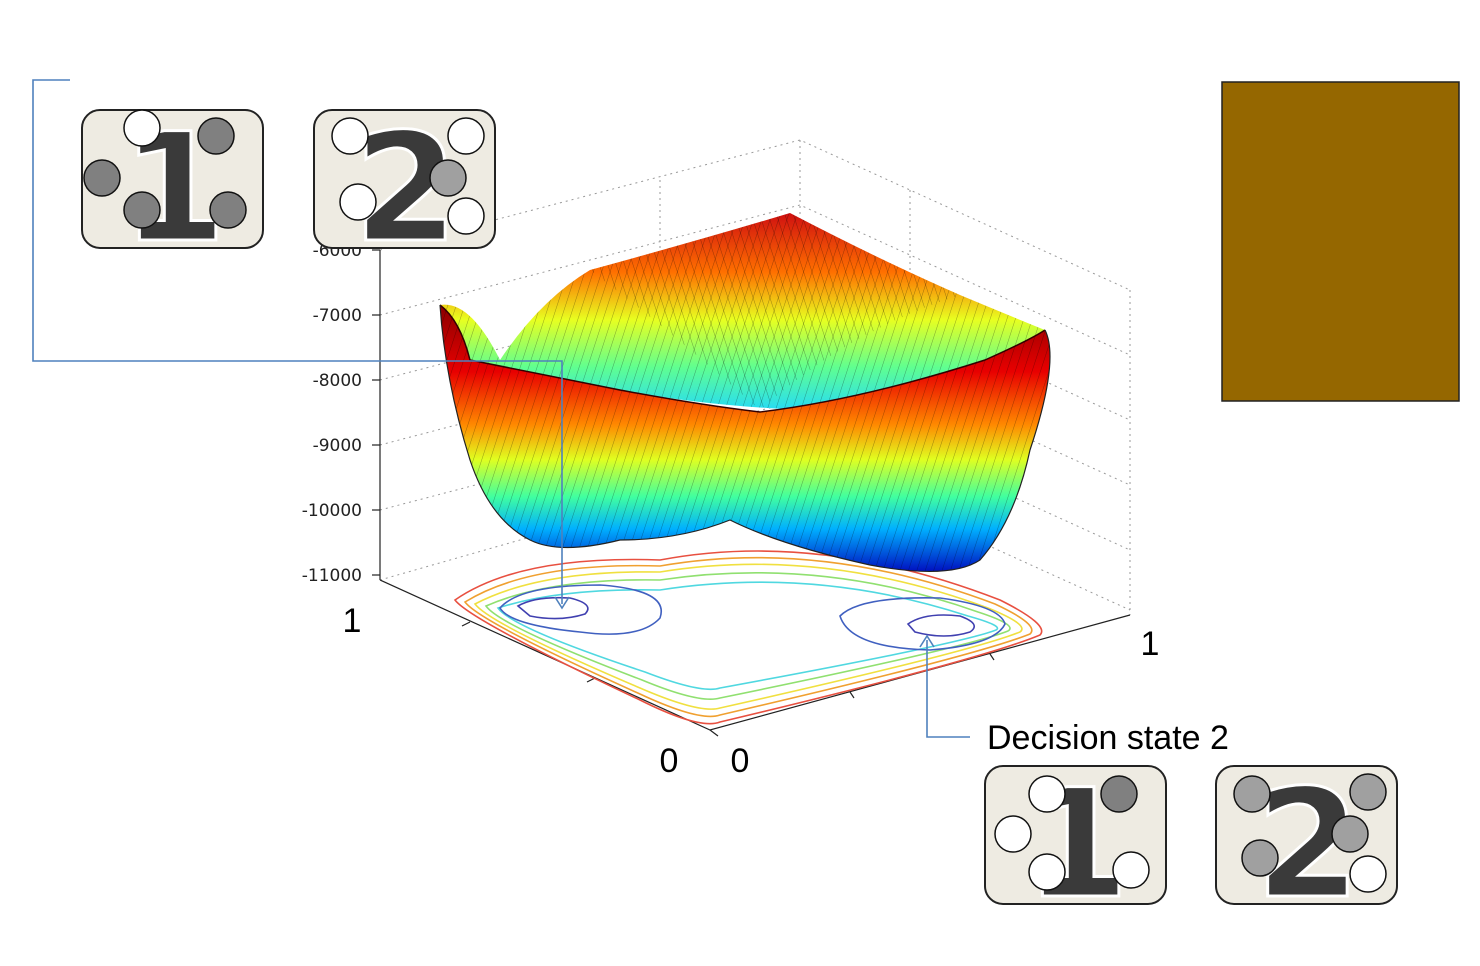  Describe the element at coordinates (352, 621) in the screenshot. I see `y-axis-max-label: 1` at that location.